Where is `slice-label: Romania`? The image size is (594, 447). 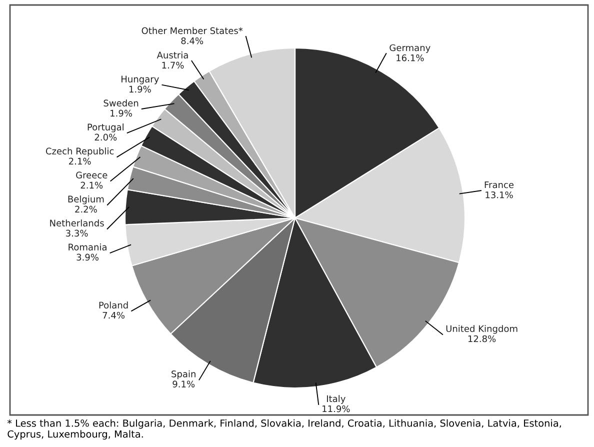 slice-label: Romania is located at coordinates (87, 247).